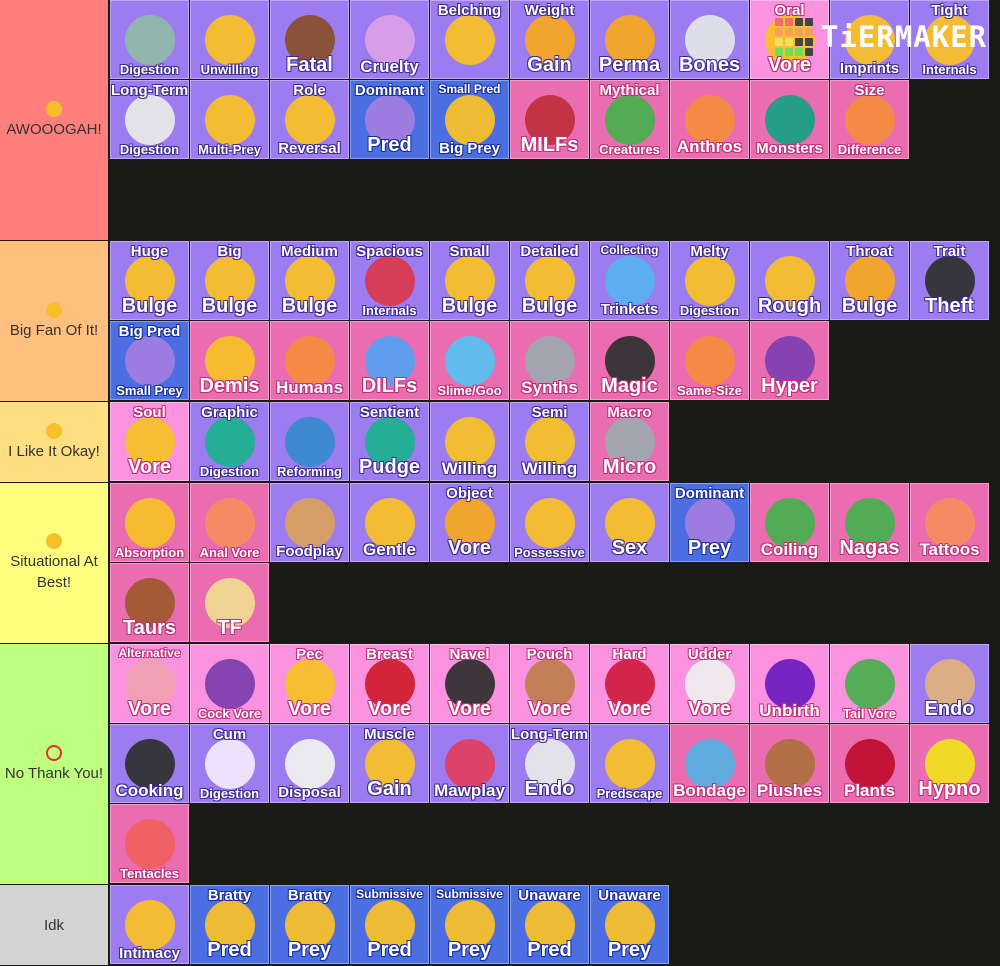 Image resolution: width=1000 pixels, height=966 pixels. What do you see at coordinates (389, 441) in the screenshot?
I see `tier-item: Sentient Pudge` at bounding box center [389, 441].